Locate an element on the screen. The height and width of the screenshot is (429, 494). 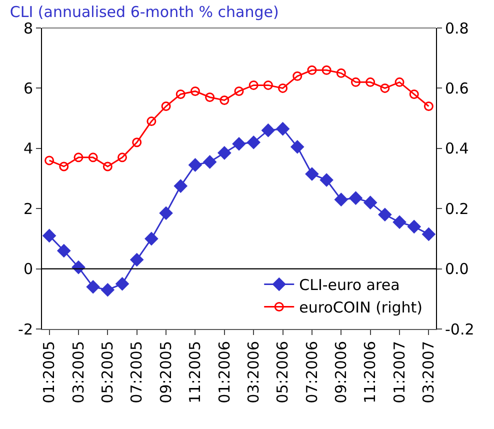
y2-tick-label: 0.8 is located at coordinates (457, 28).